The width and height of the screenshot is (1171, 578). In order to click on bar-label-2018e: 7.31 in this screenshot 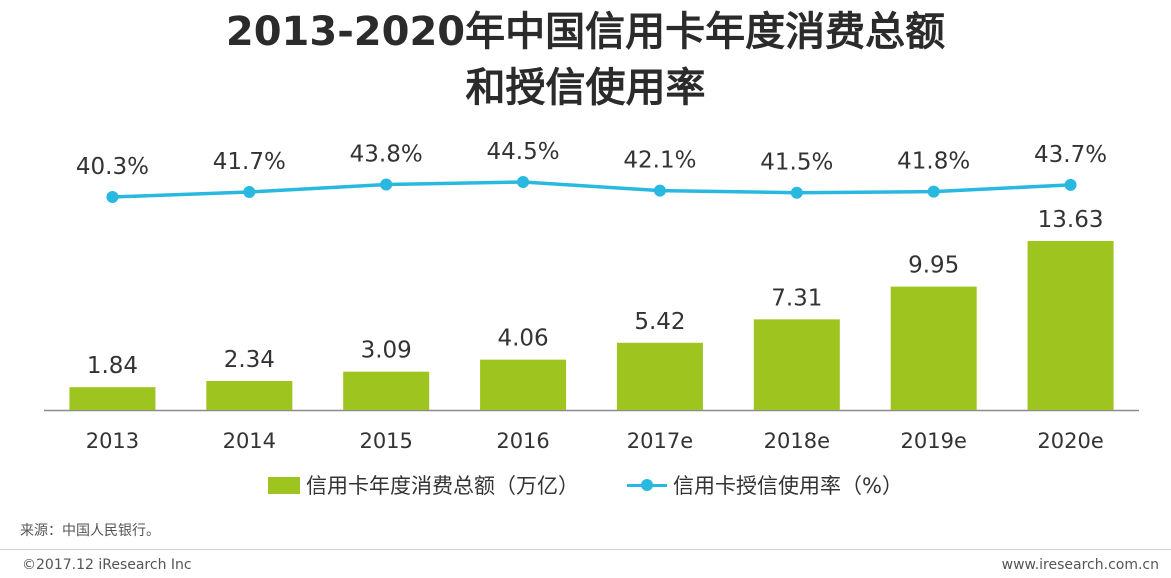, I will do `click(796, 298)`.